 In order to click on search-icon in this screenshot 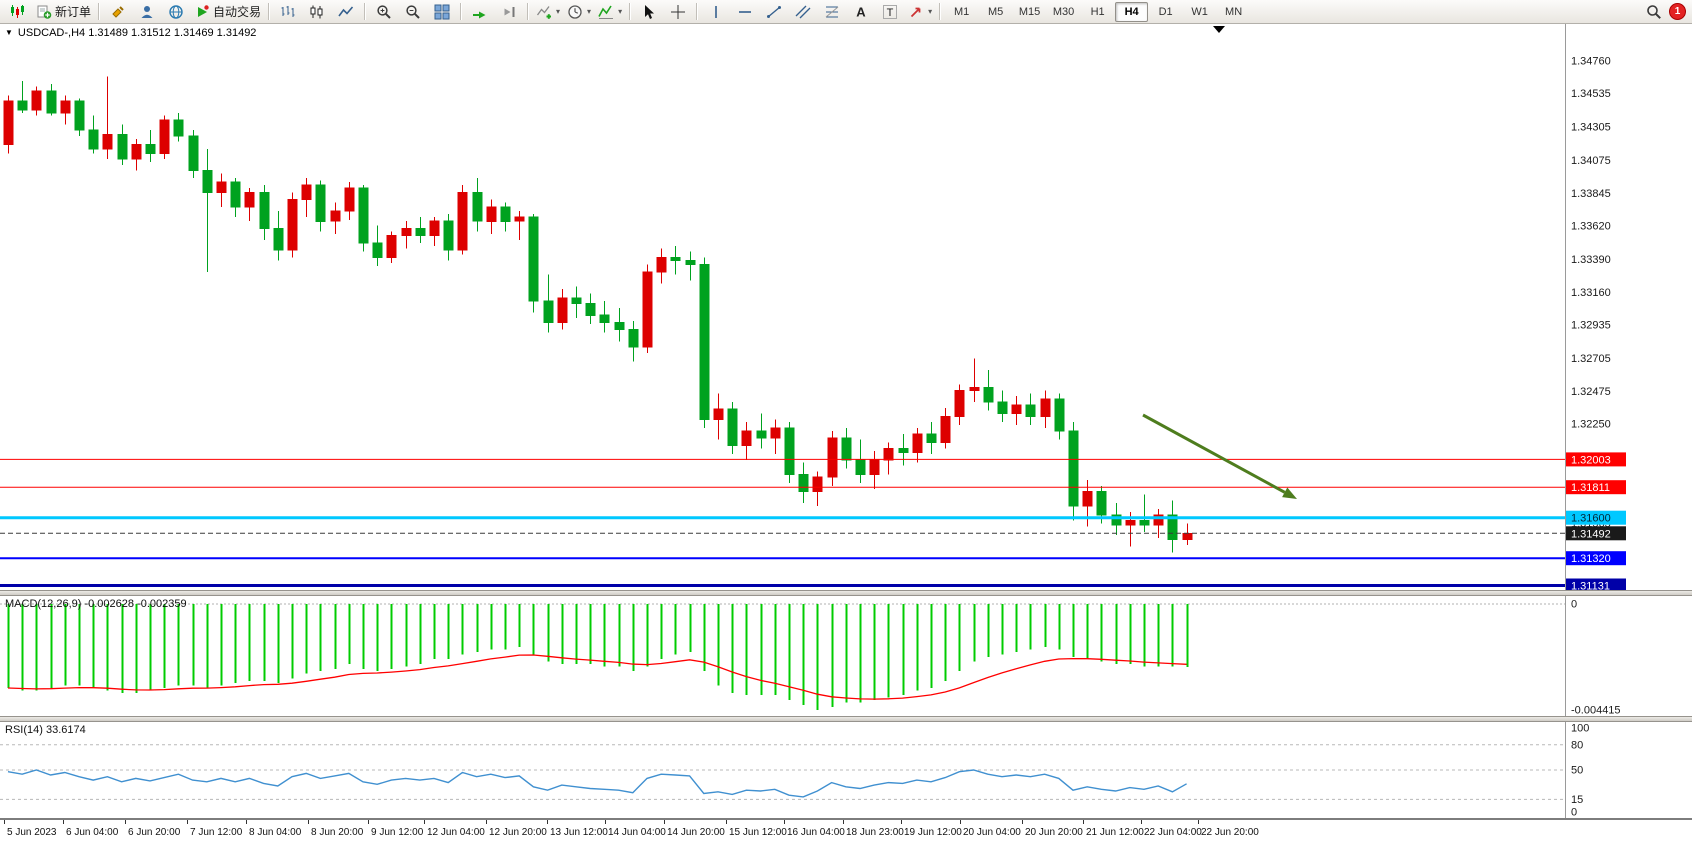, I will do `click(1654, 12)`.